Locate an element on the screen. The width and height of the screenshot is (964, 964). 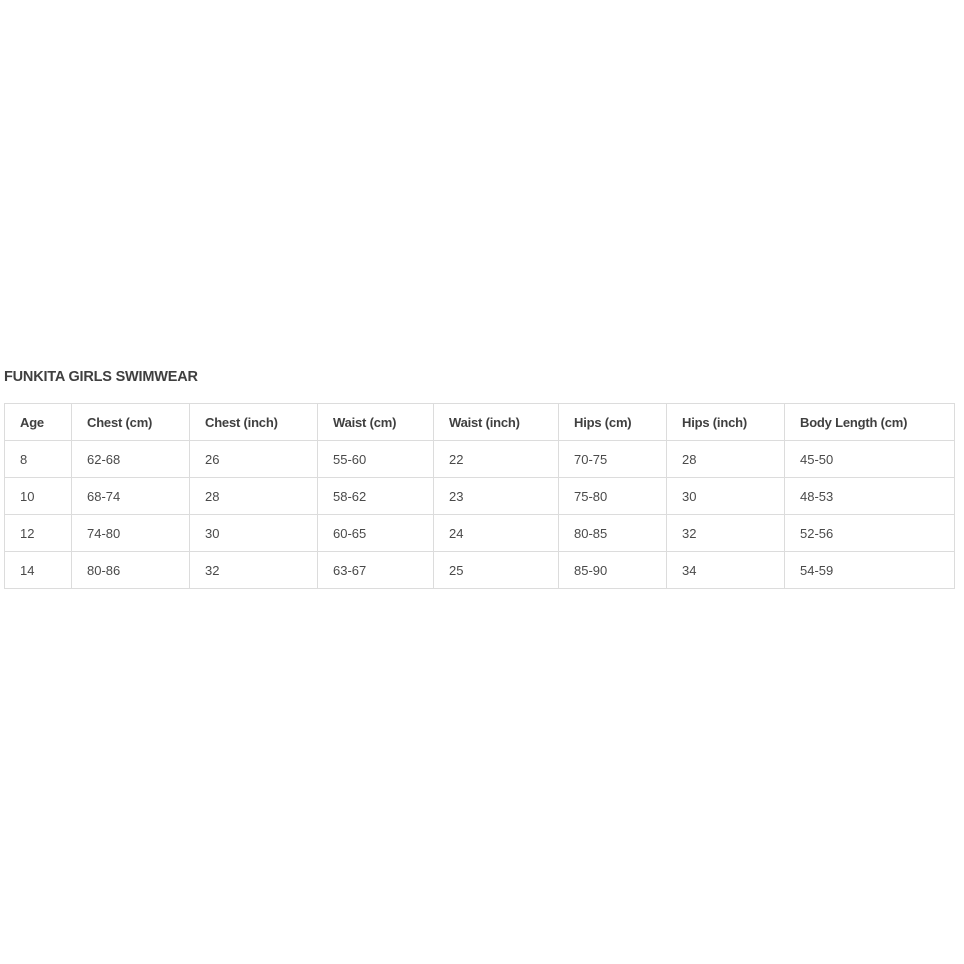
table-row: 10 68-74 28 58-62 23 75-80 30 48-53 is located at coordinates (479, 496).